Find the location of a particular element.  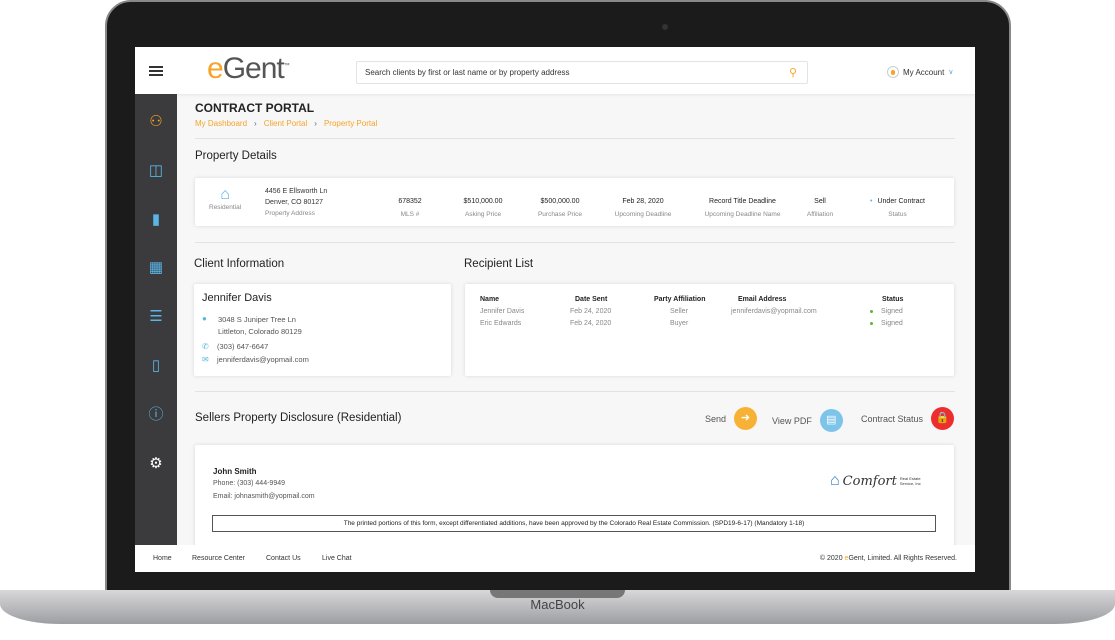

agent-phone: Phone: (303) 444-9949 is located at coordinates (249, 483).